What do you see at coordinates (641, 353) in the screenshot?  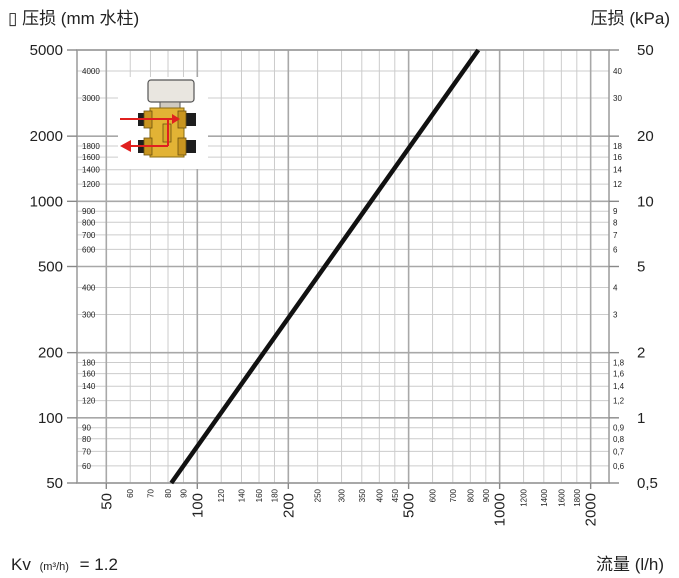 I see `y-right-major-tick-label: 2` at bounding box center [641, 353].